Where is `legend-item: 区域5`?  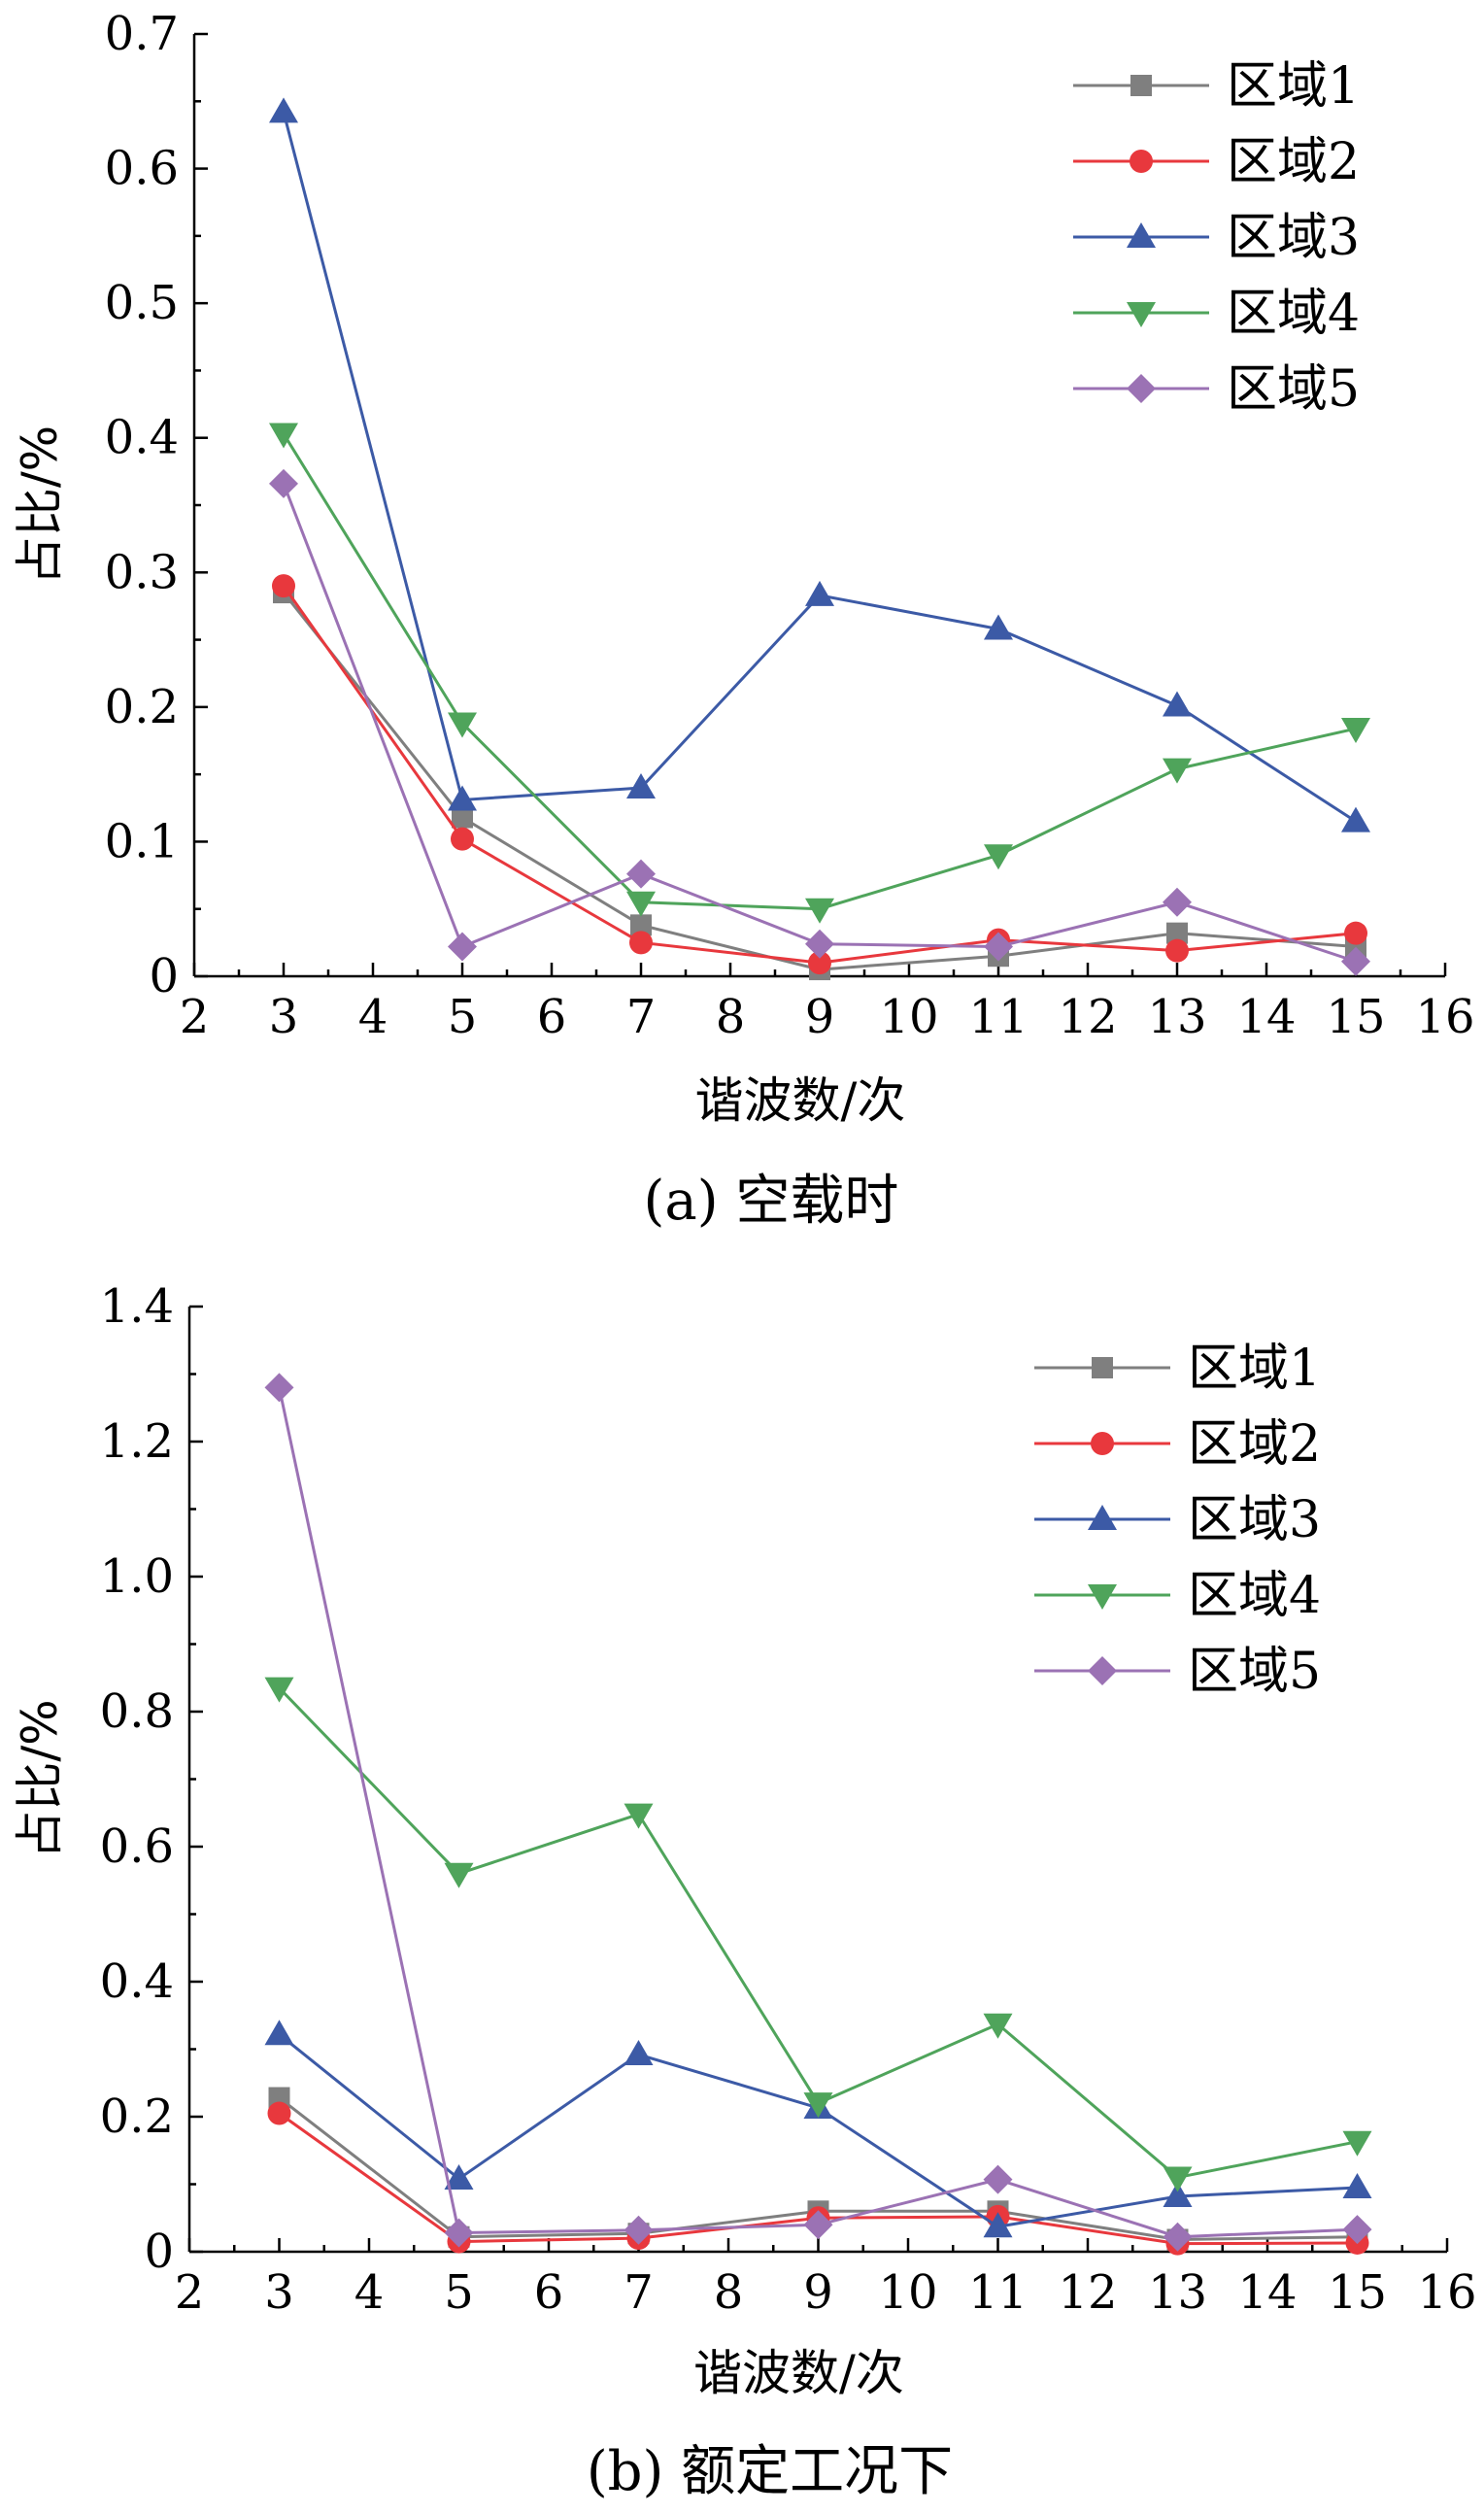
legend-item: 区域5 is located at coordinates (1216, 389).